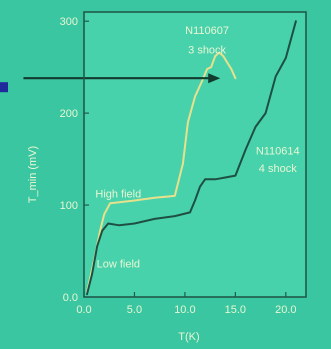 This screenshot has width=331, height=349. I want to click on x-tick-label-1: 5.0, so click(134, 310).